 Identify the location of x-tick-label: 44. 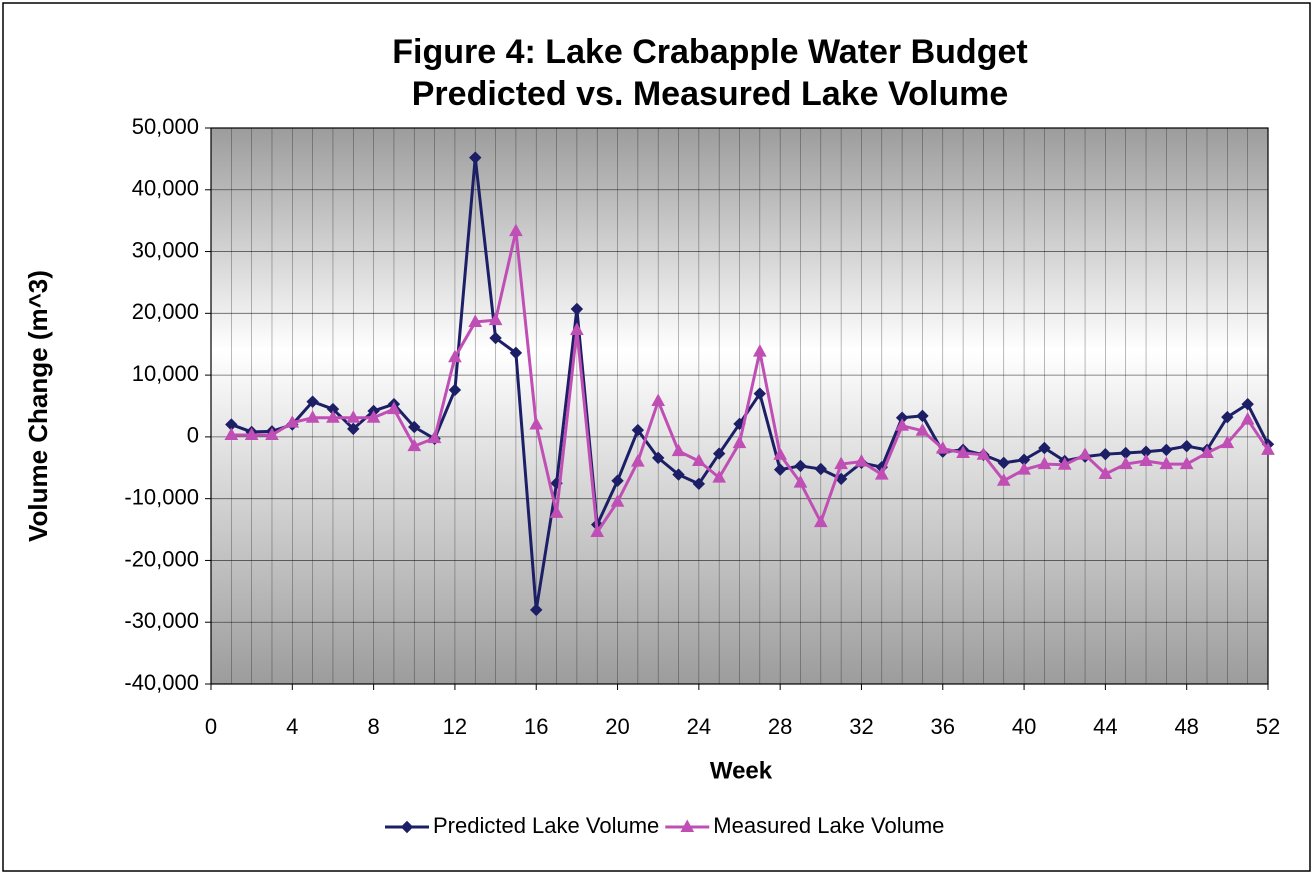
(1105, 726).